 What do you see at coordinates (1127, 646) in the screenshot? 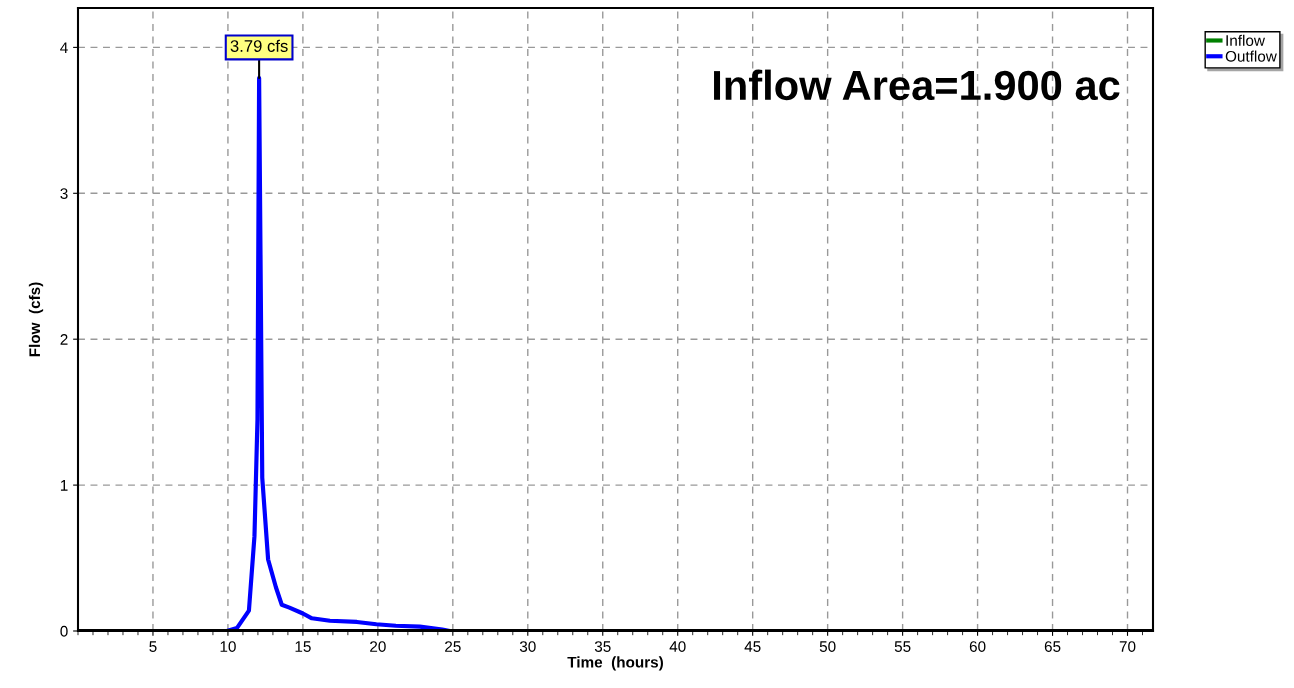
I see `x-tick-label: 70` at bounding box center [1127, 646].